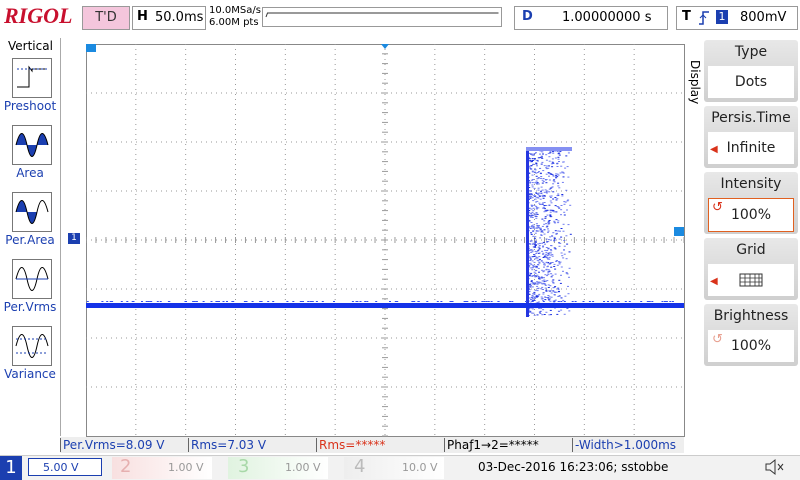 The image size is (800, 480). Describe the element at coordinates (775, 467) in the screenshot. I see `speaker-icon` at that location.